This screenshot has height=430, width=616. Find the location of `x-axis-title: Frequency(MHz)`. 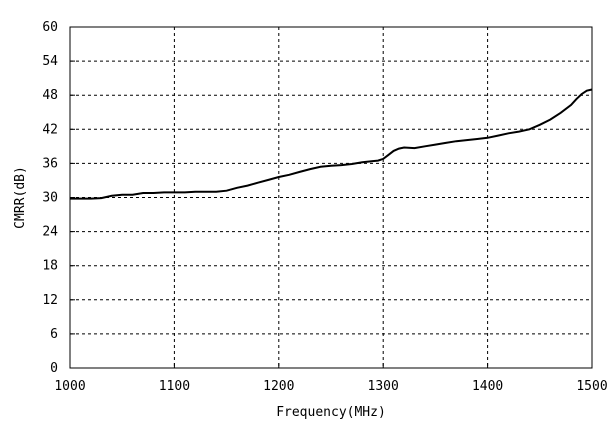

x-axis-title: Frequency(MHz) is located at coordinates (331, 412).